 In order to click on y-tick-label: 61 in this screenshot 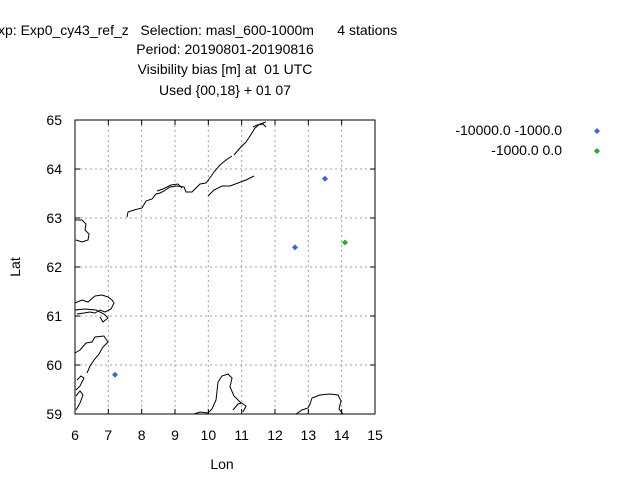, I will do `click(54, 316)`.